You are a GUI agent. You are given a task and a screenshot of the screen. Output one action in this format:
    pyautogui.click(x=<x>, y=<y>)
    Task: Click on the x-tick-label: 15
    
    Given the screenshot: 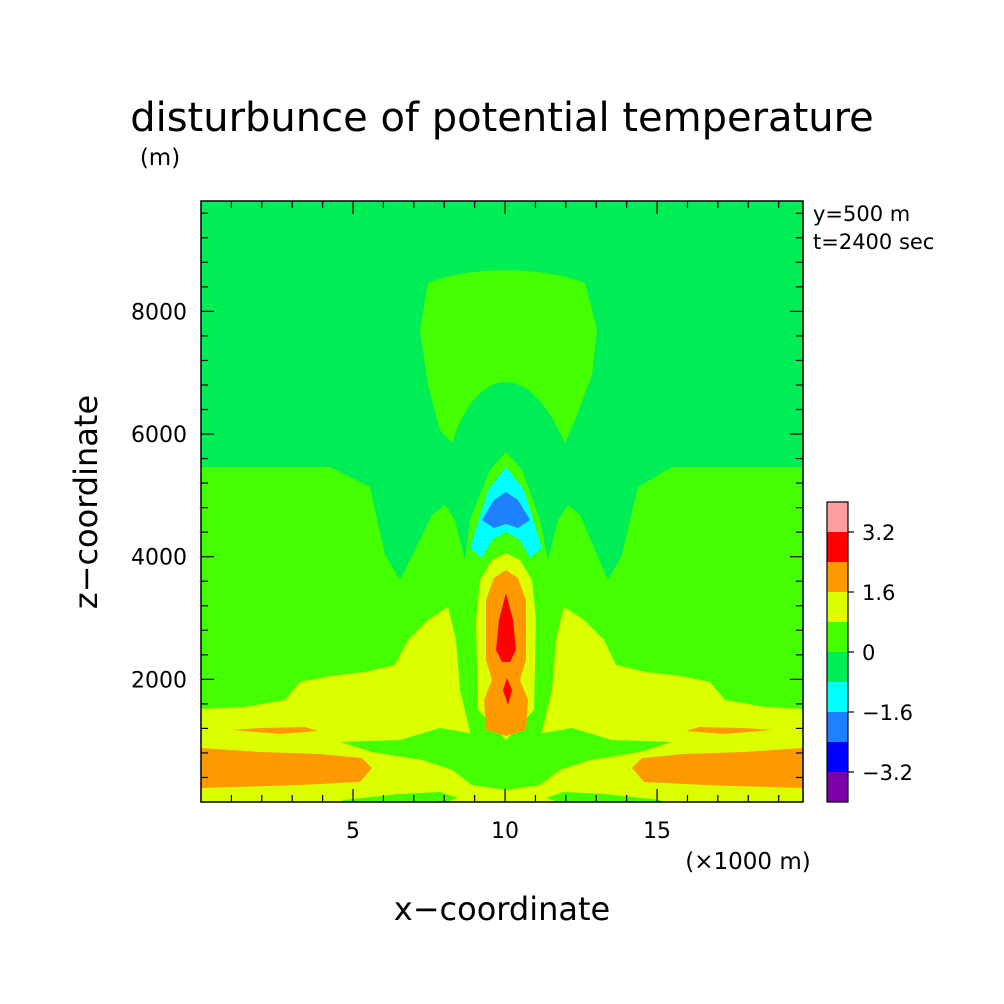 What is the action you would take?
    pyautogui.click(x=657, y=831)
    